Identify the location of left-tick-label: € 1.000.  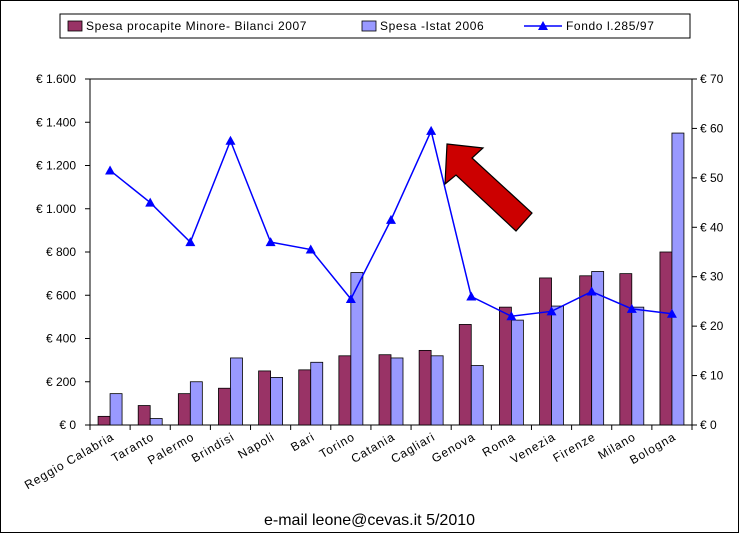
(56, 209).